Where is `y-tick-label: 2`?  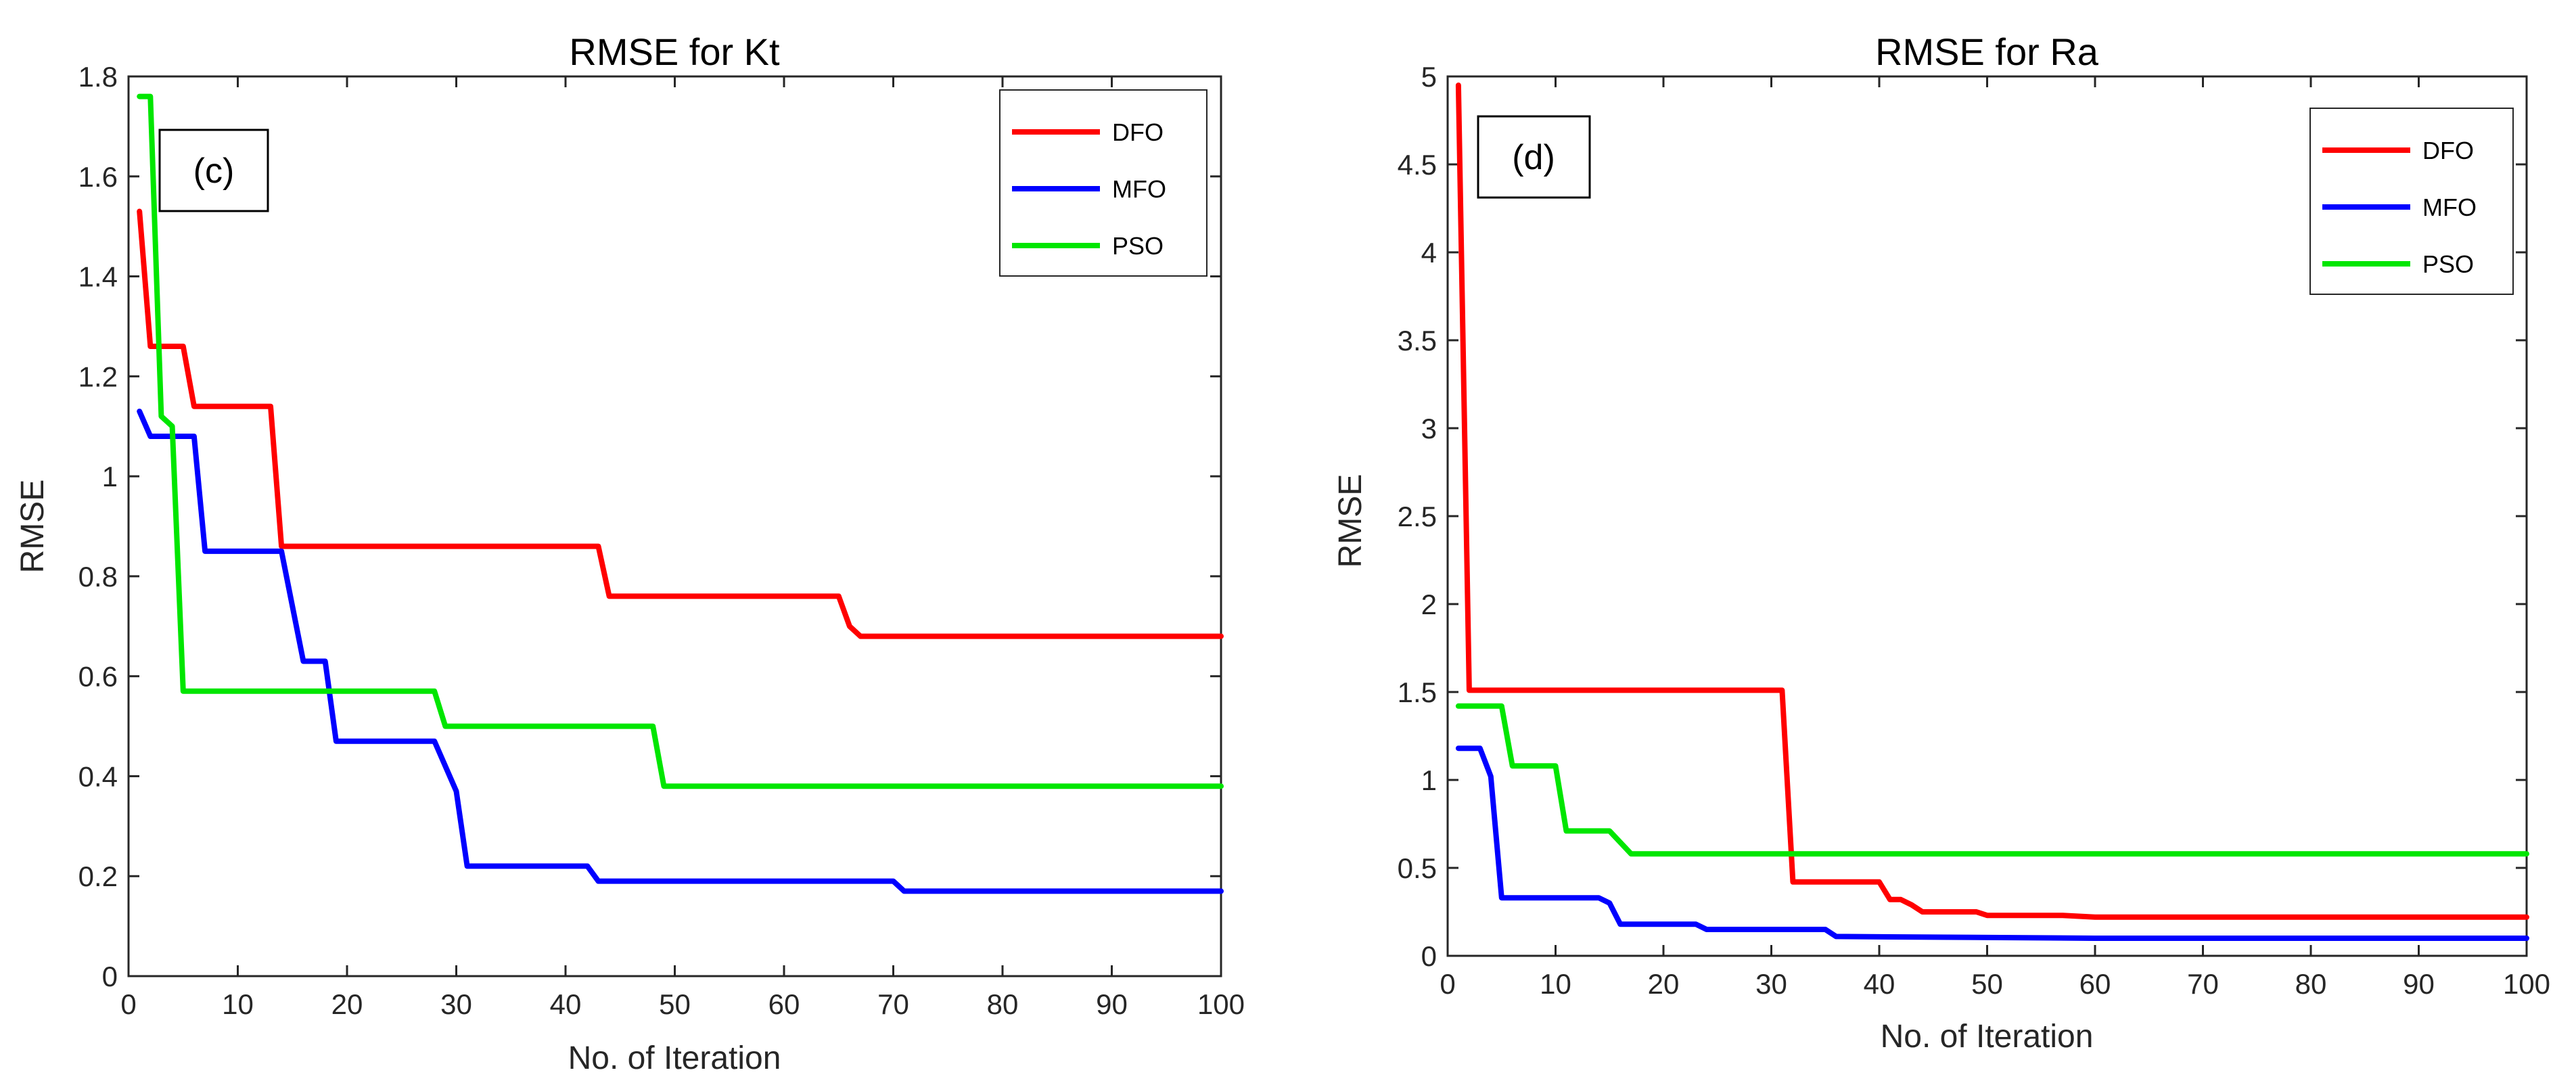
y-tick-label: 2 is located at coordinates (1429, 604).